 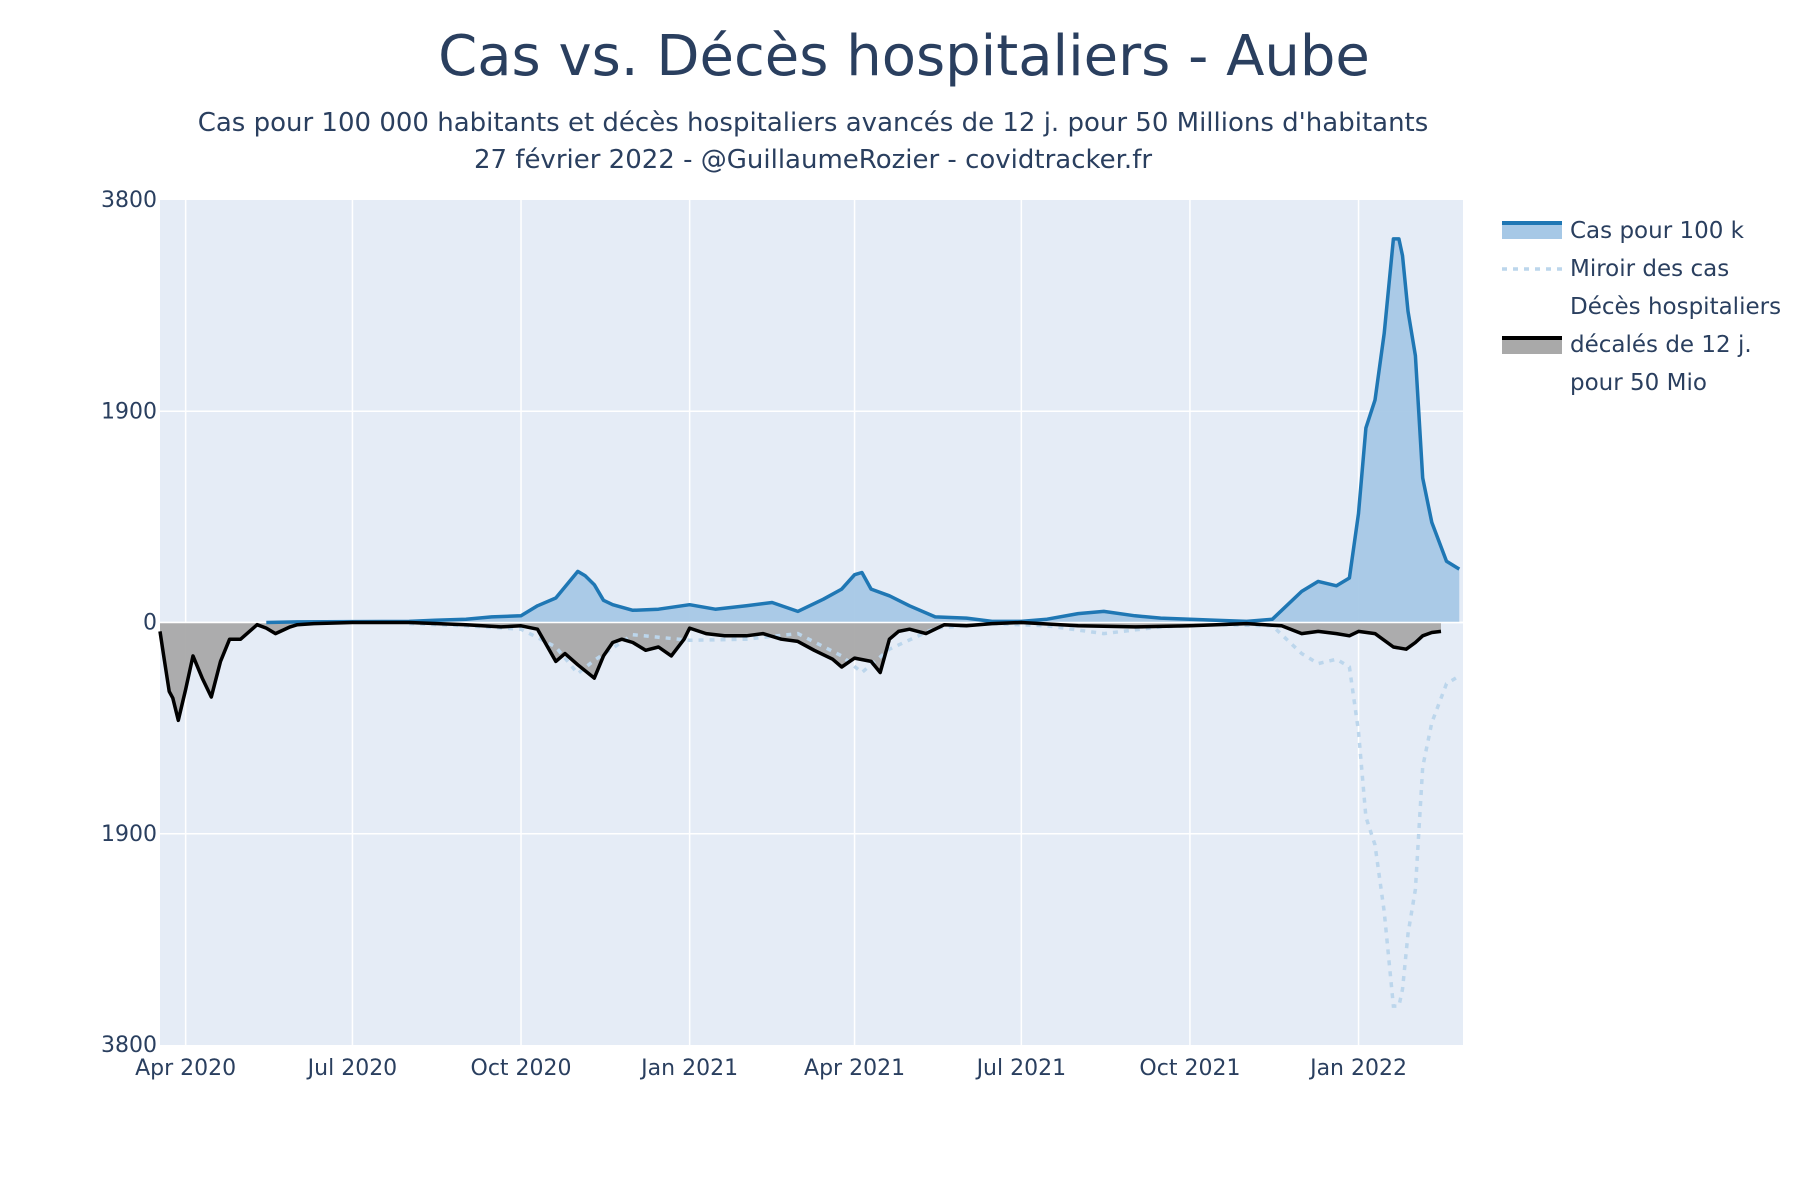 I want to click on x-tick-label: Jul 2020, so click(x=352, y=1068).